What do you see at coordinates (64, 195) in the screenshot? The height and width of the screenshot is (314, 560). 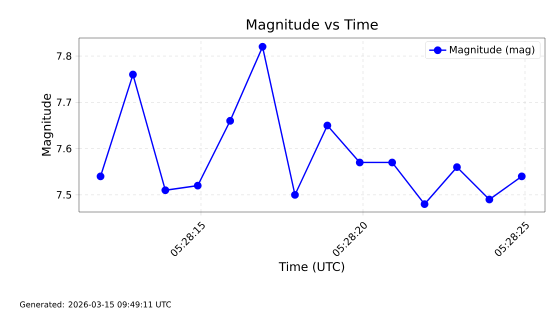 I see `y-tick-label: 7.5` at bounding box center [64, 195].